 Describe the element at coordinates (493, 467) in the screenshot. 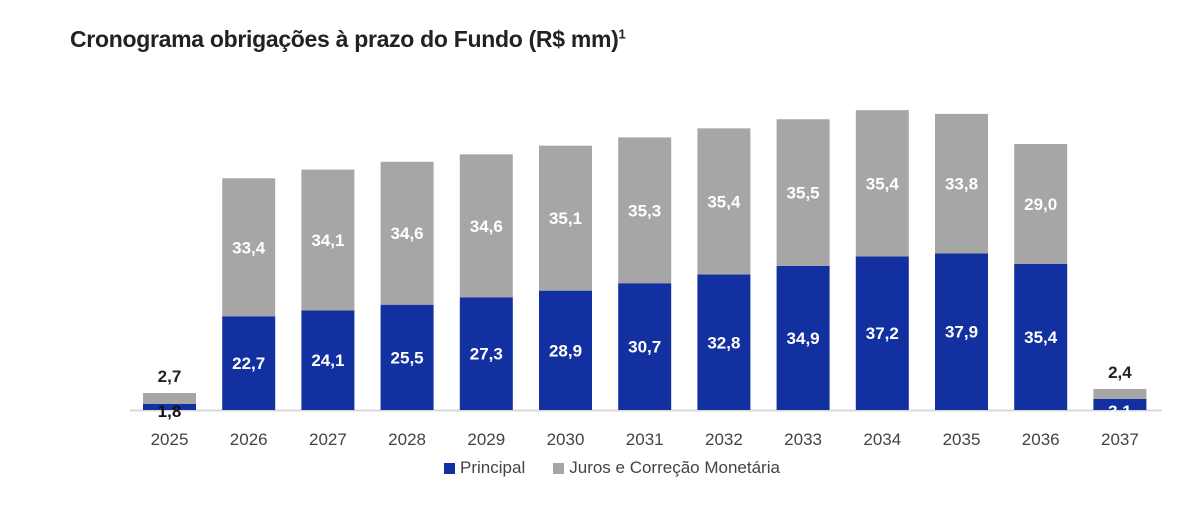

I see `legend-label-principal: Principal` at that location.